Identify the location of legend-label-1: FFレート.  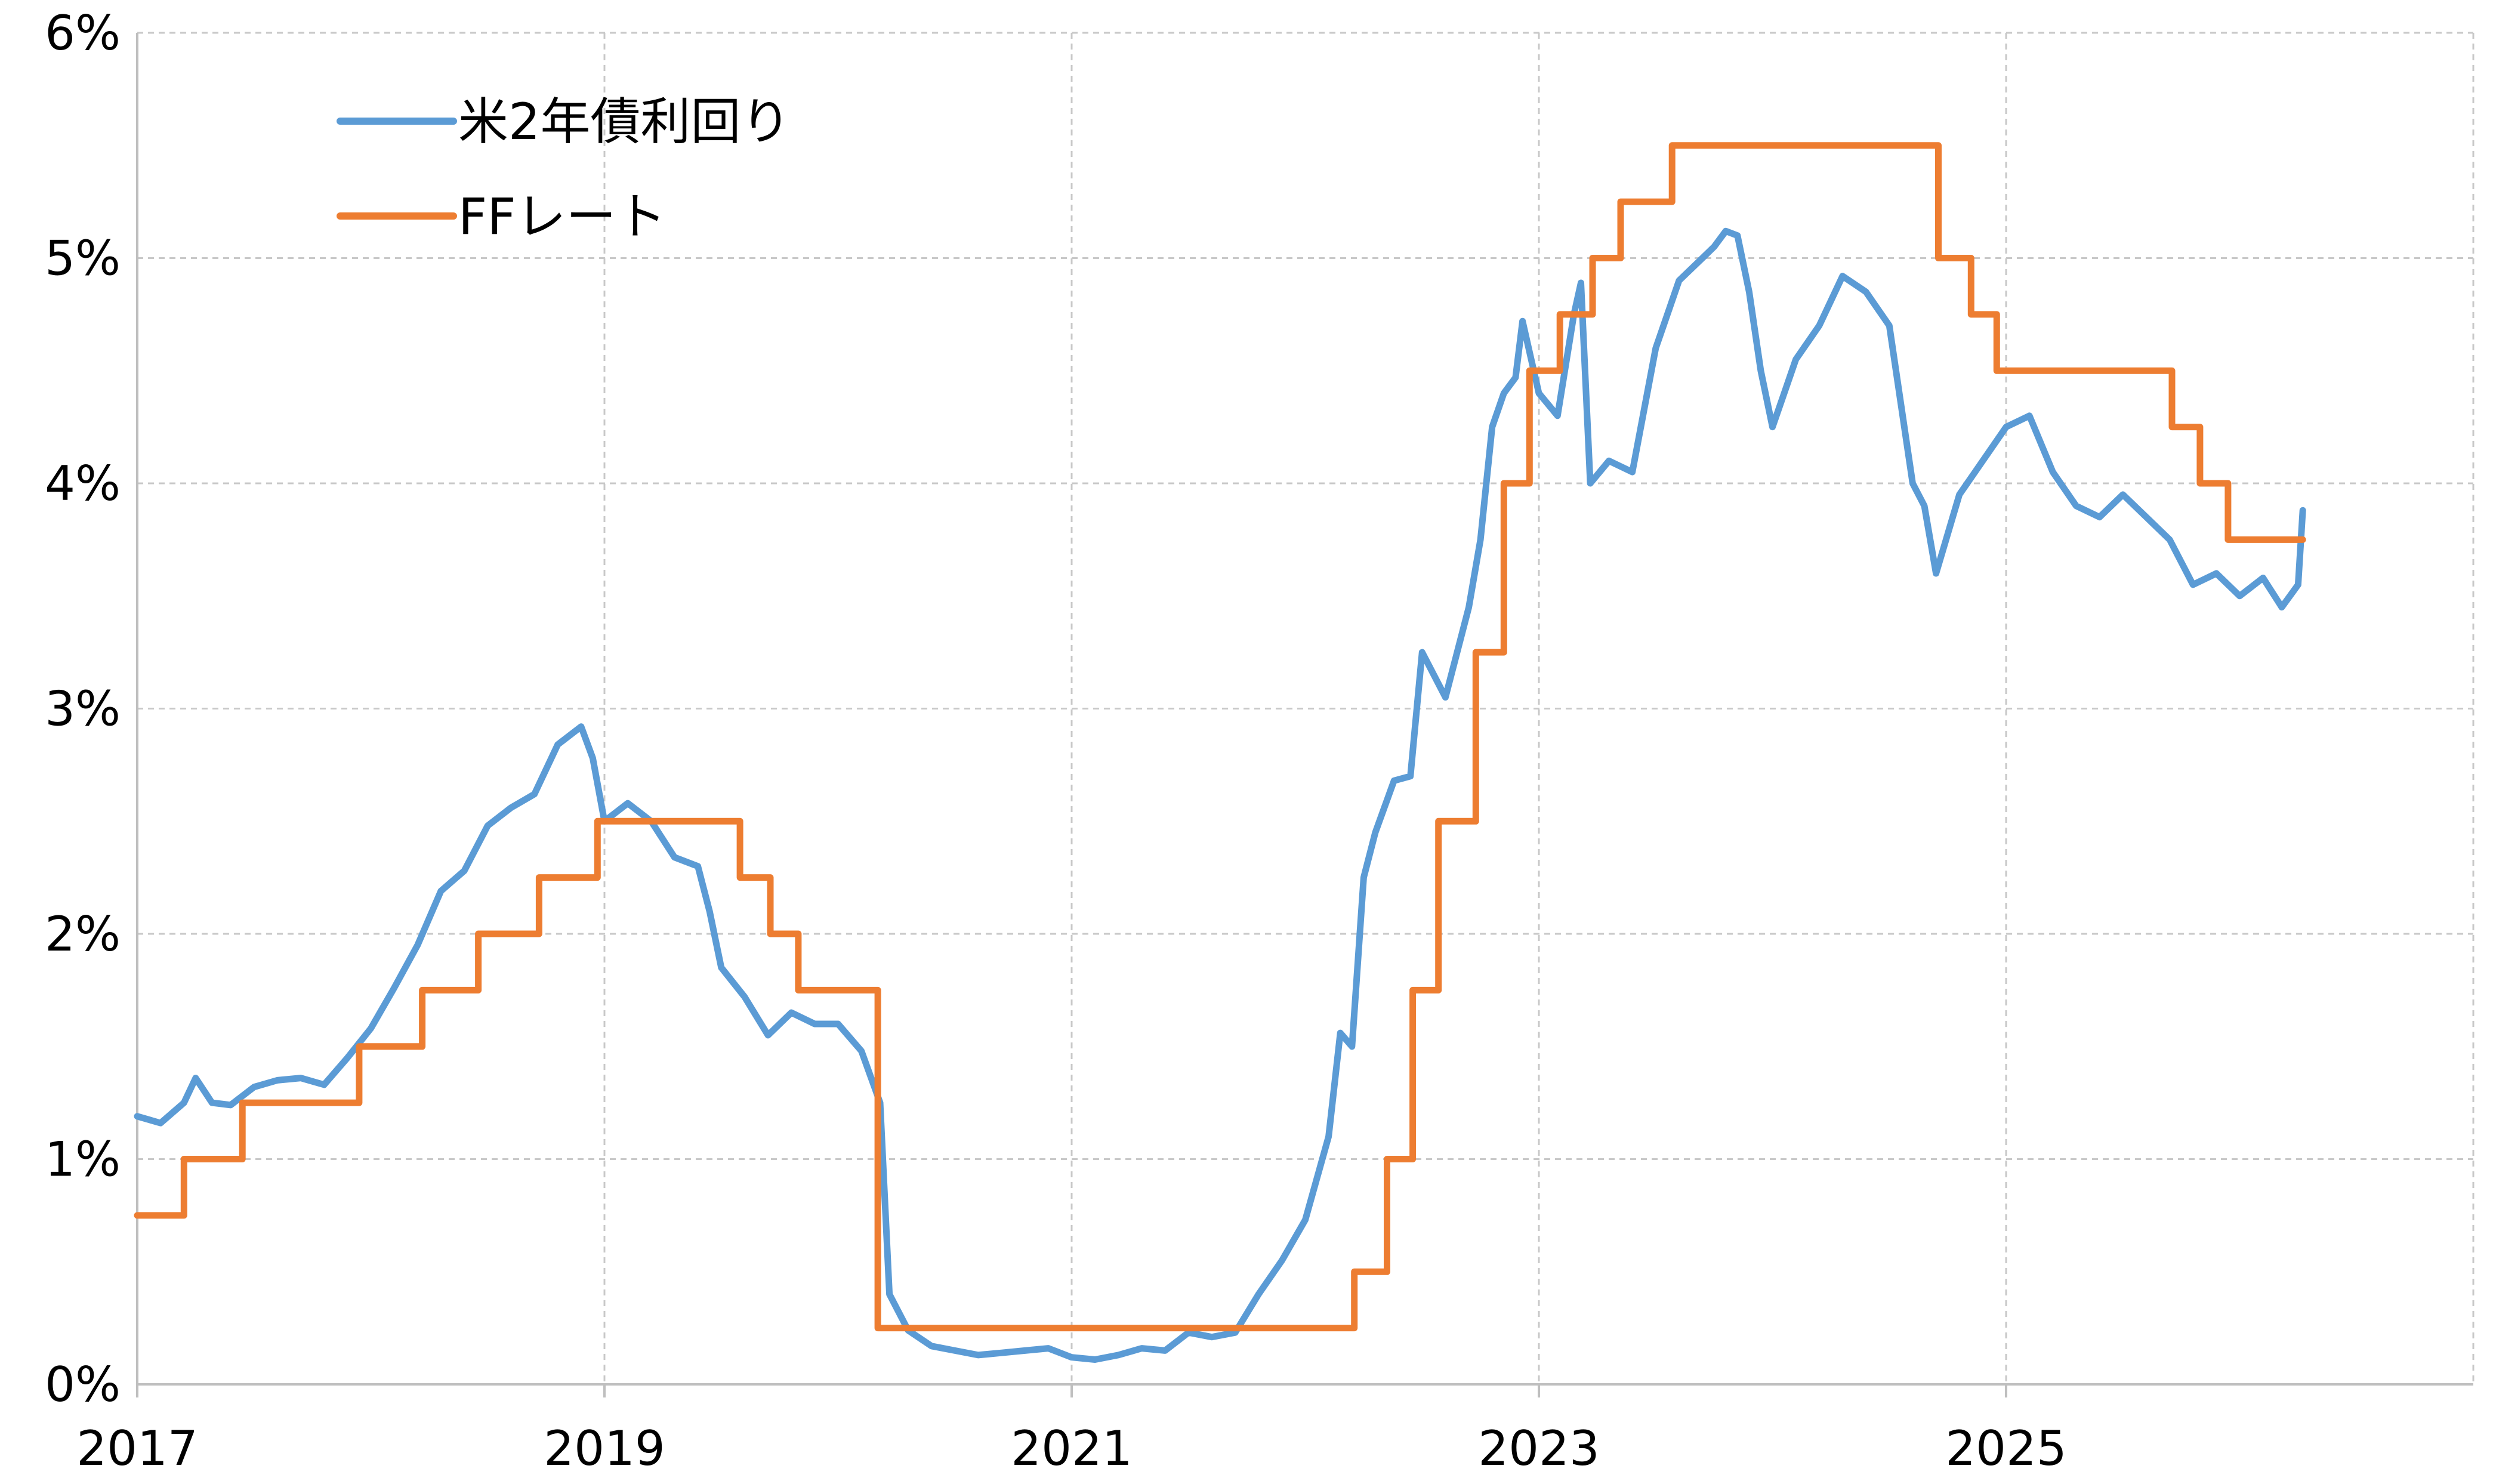
(562, 216).